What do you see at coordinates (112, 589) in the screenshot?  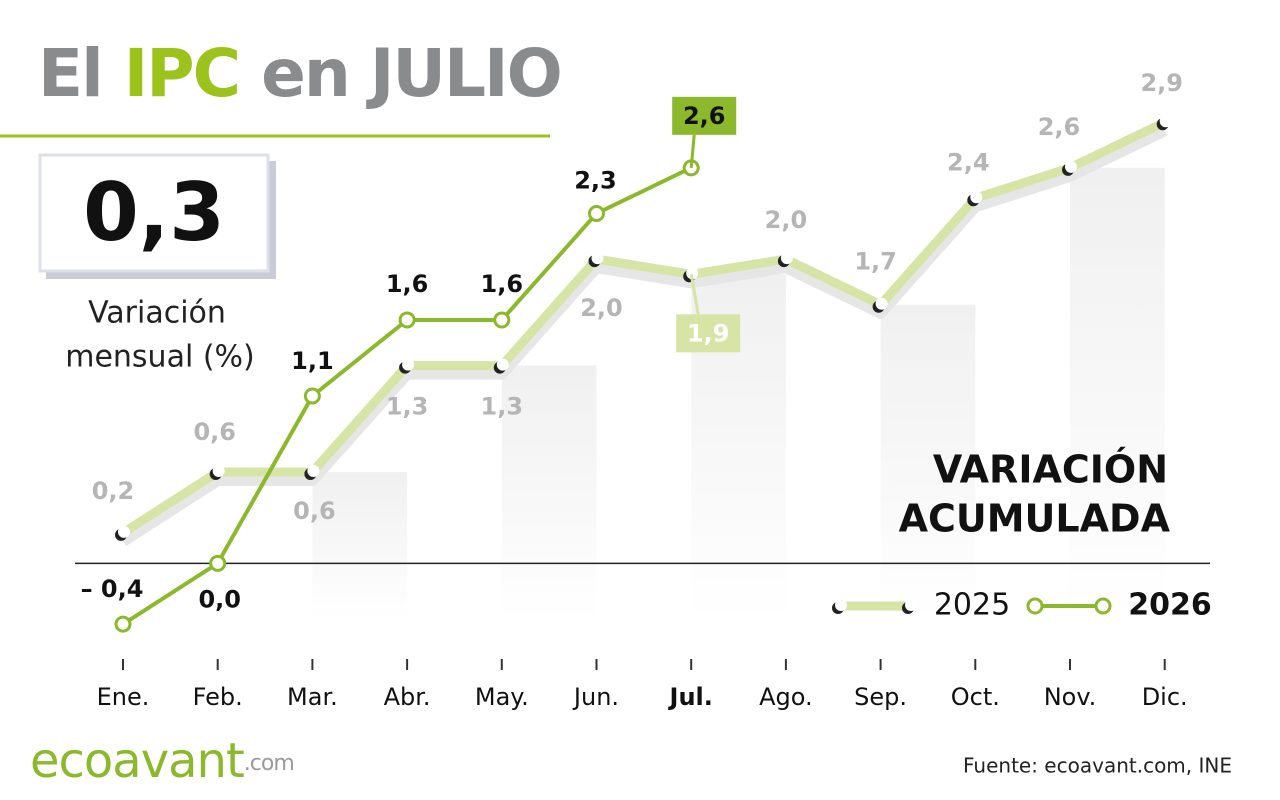 I see `value-label: – 0,4` at bounding box center [112, 589].